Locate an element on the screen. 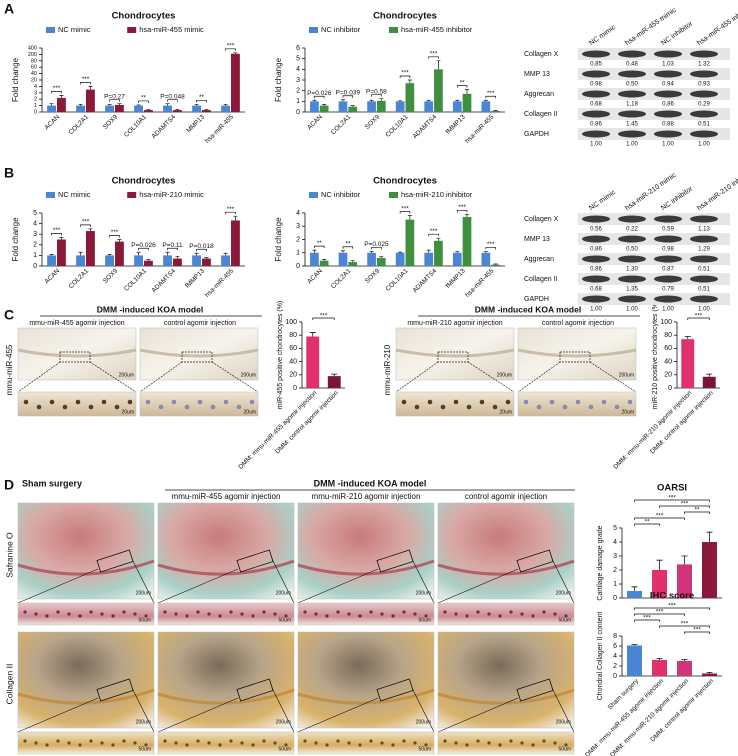  y-axis-label: Fold change is located at coordinates (15, 239).